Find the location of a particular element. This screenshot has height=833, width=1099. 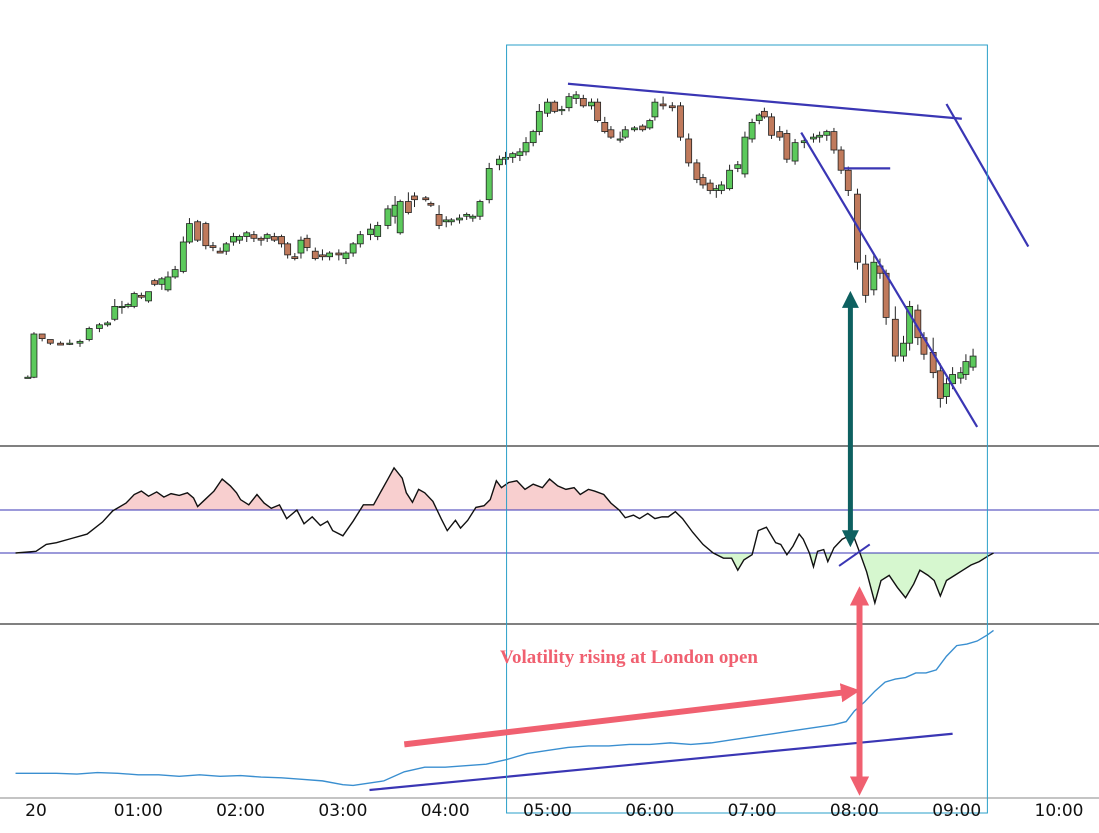

x-tick-label: 05:00 is located at coordinates (547, 811).